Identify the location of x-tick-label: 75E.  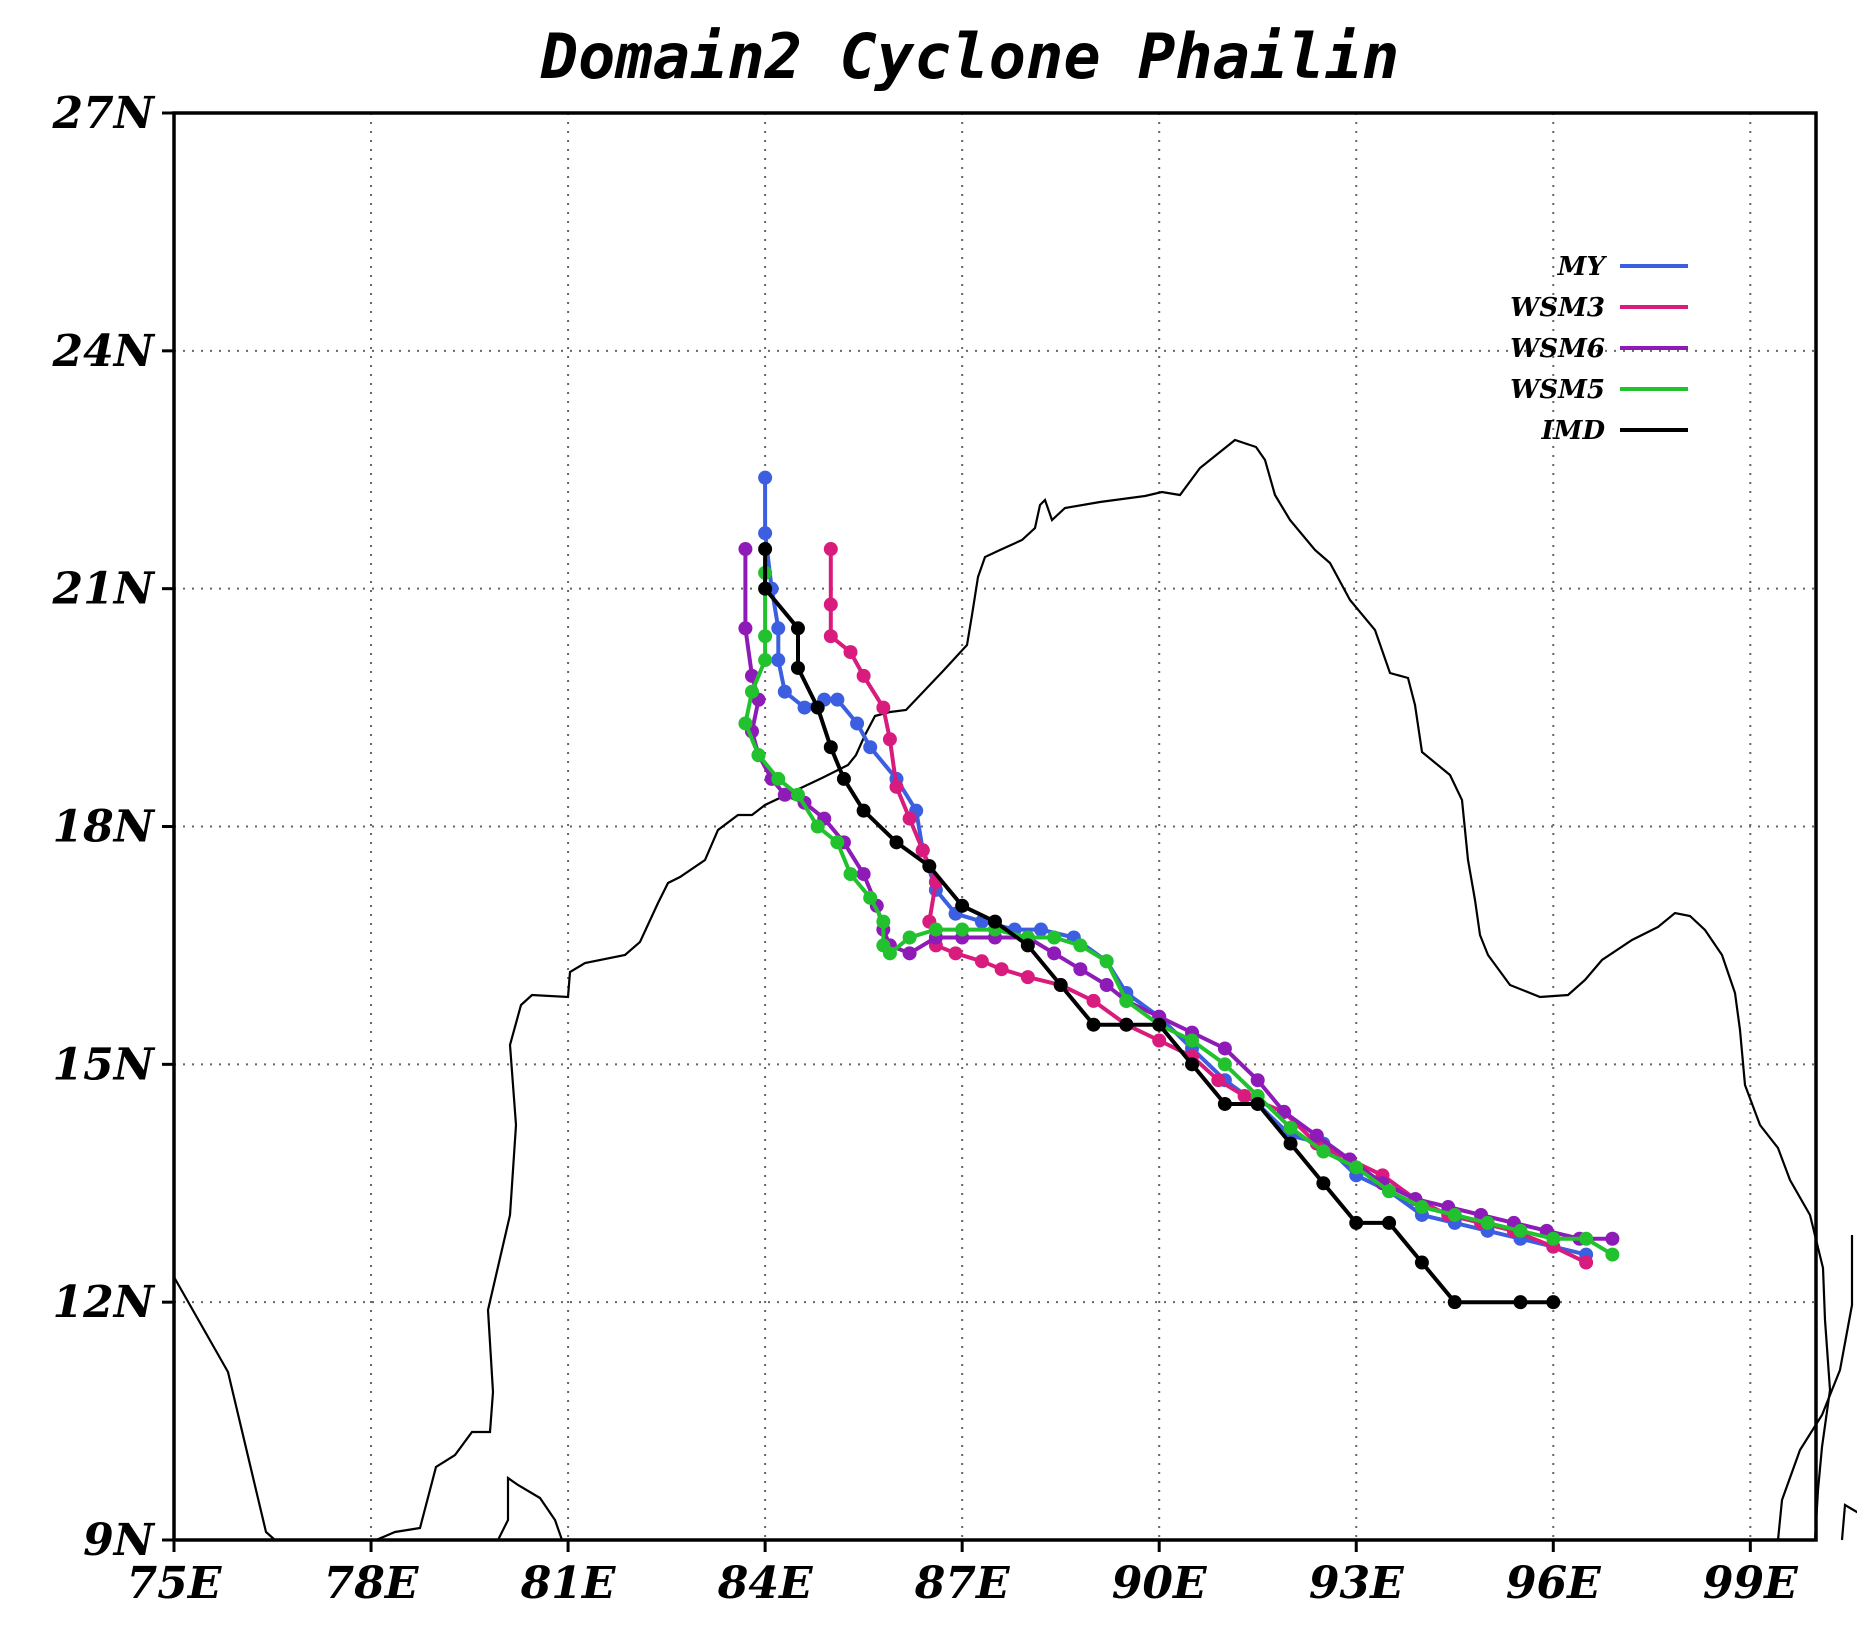
(175, 1583).